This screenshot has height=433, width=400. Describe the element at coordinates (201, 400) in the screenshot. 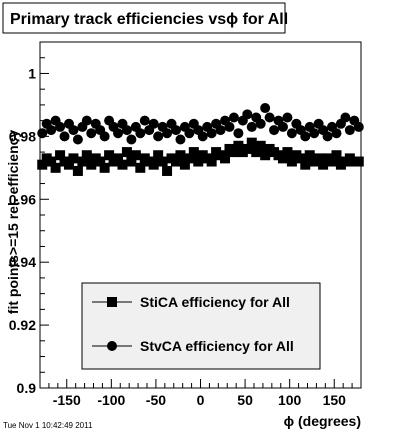

I see `x-tick-label: 0` at that location.